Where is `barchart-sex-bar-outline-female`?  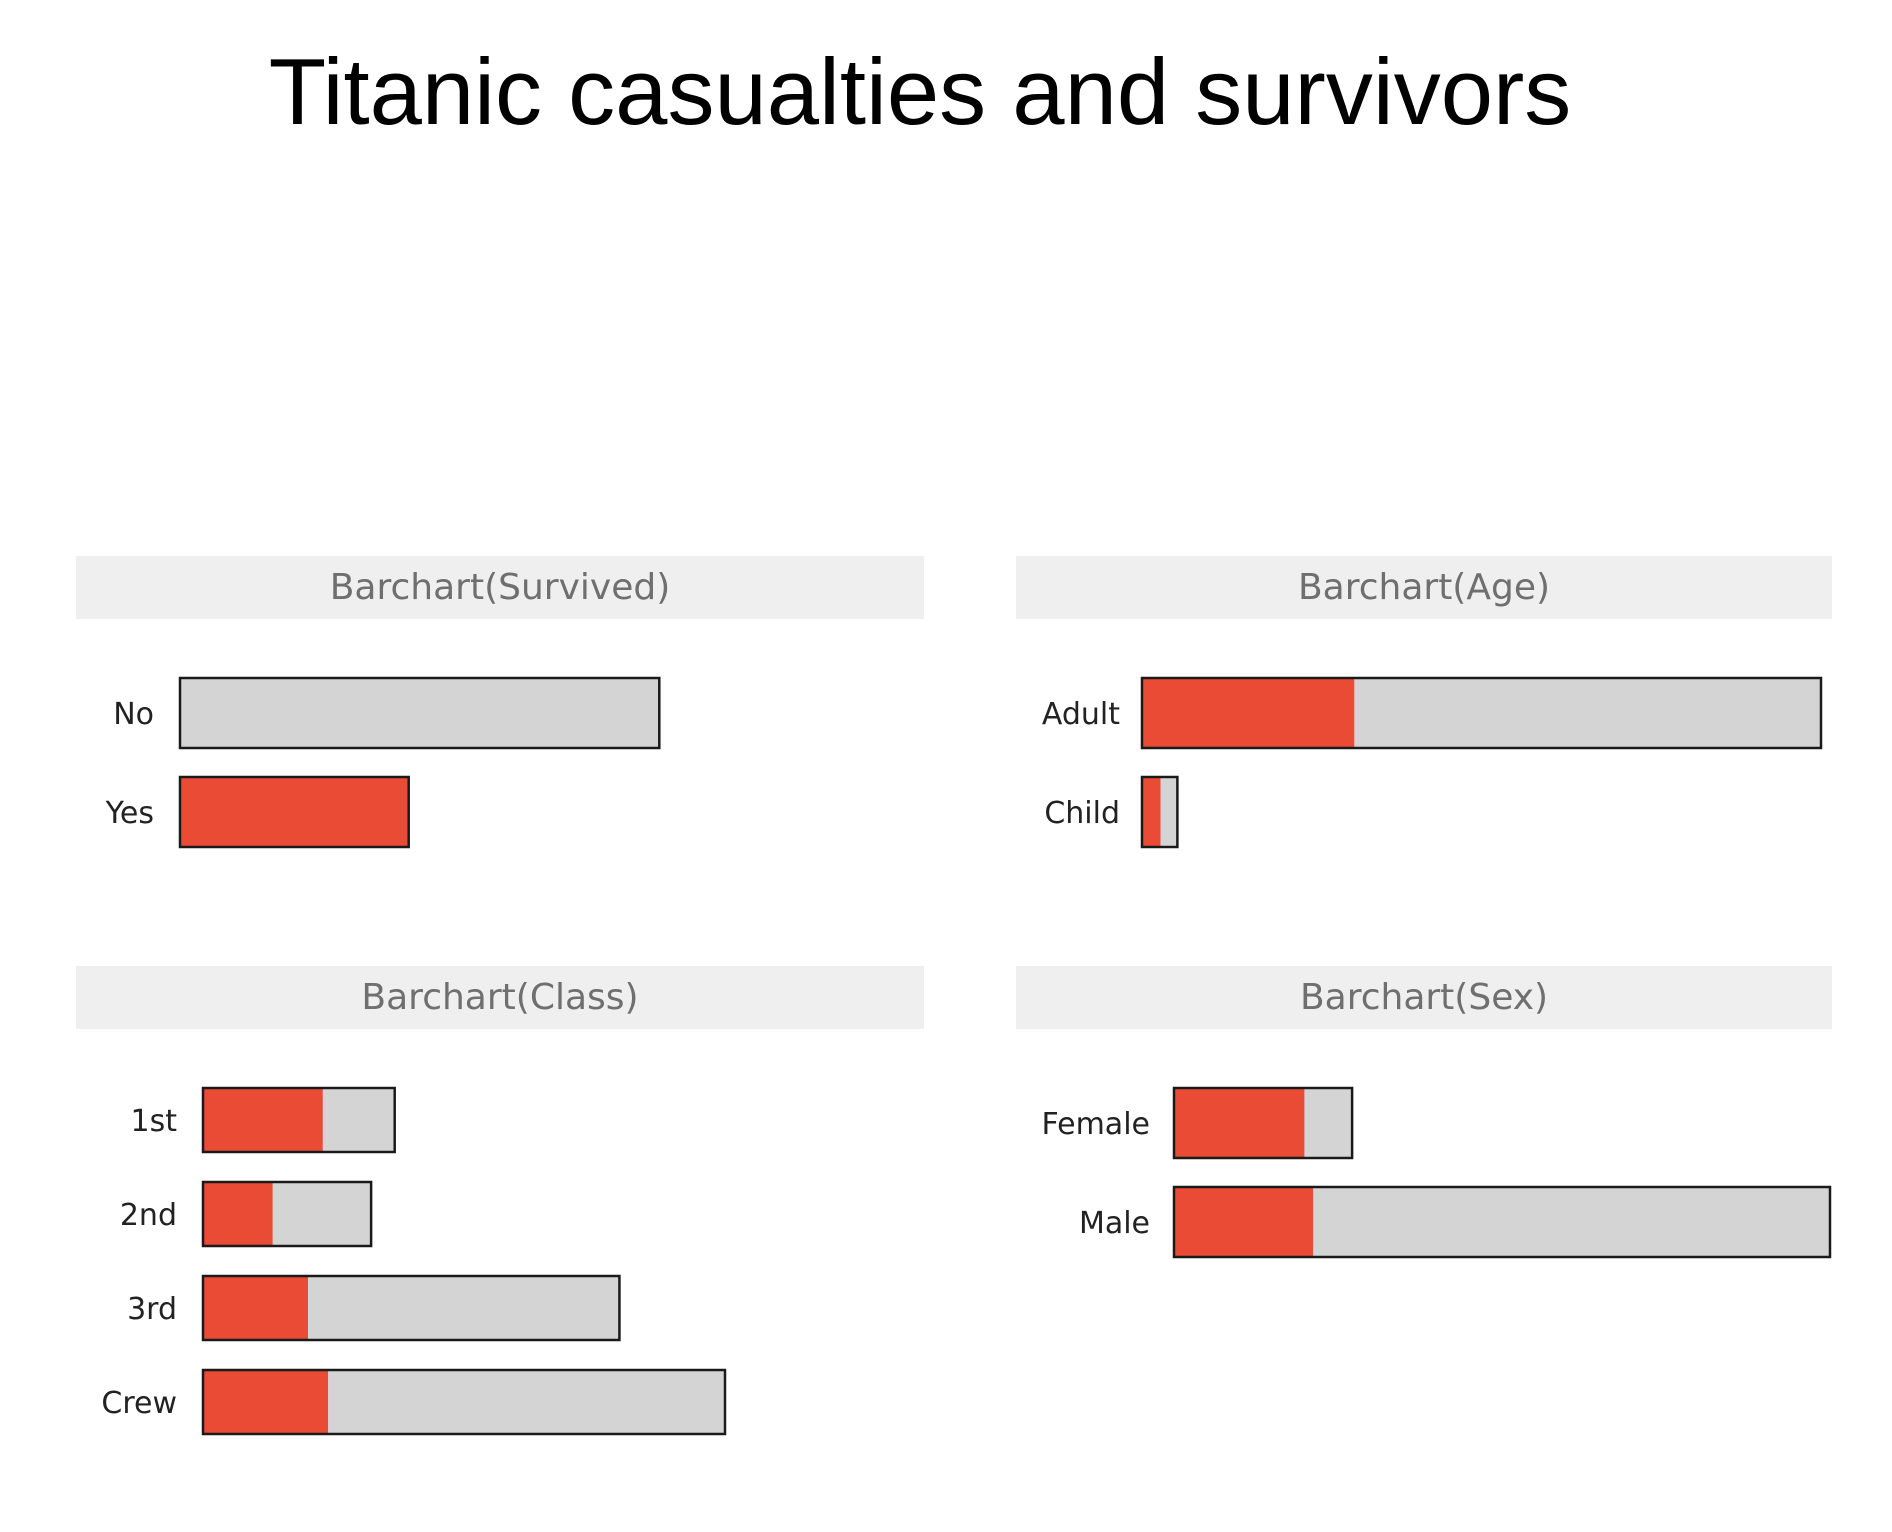 barchart-sex-bar-outline-female is located at coordinates (1263, 1123).